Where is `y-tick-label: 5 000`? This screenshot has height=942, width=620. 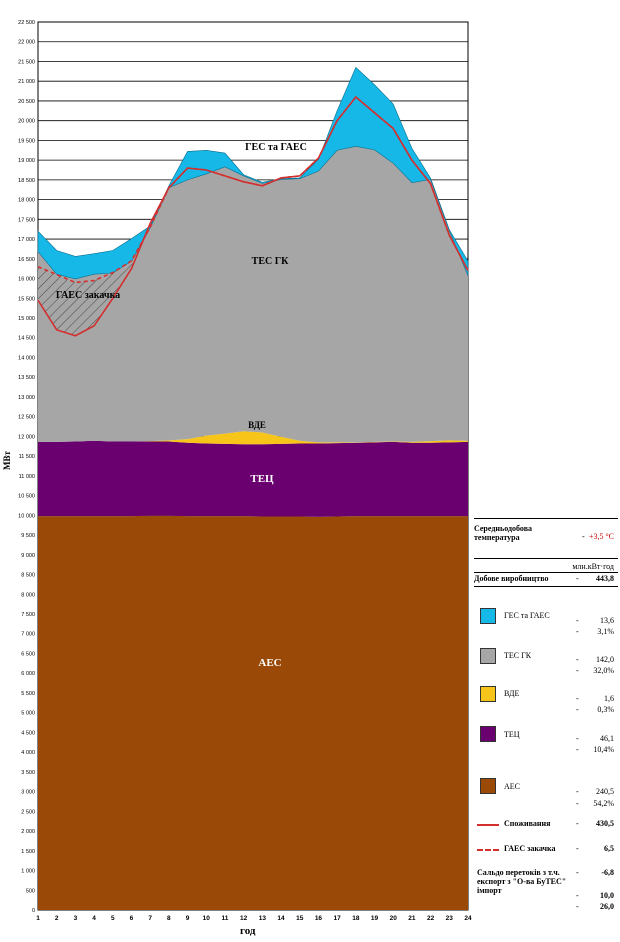 y-tick-label: 5 000 is located at coordinates (28, 714).